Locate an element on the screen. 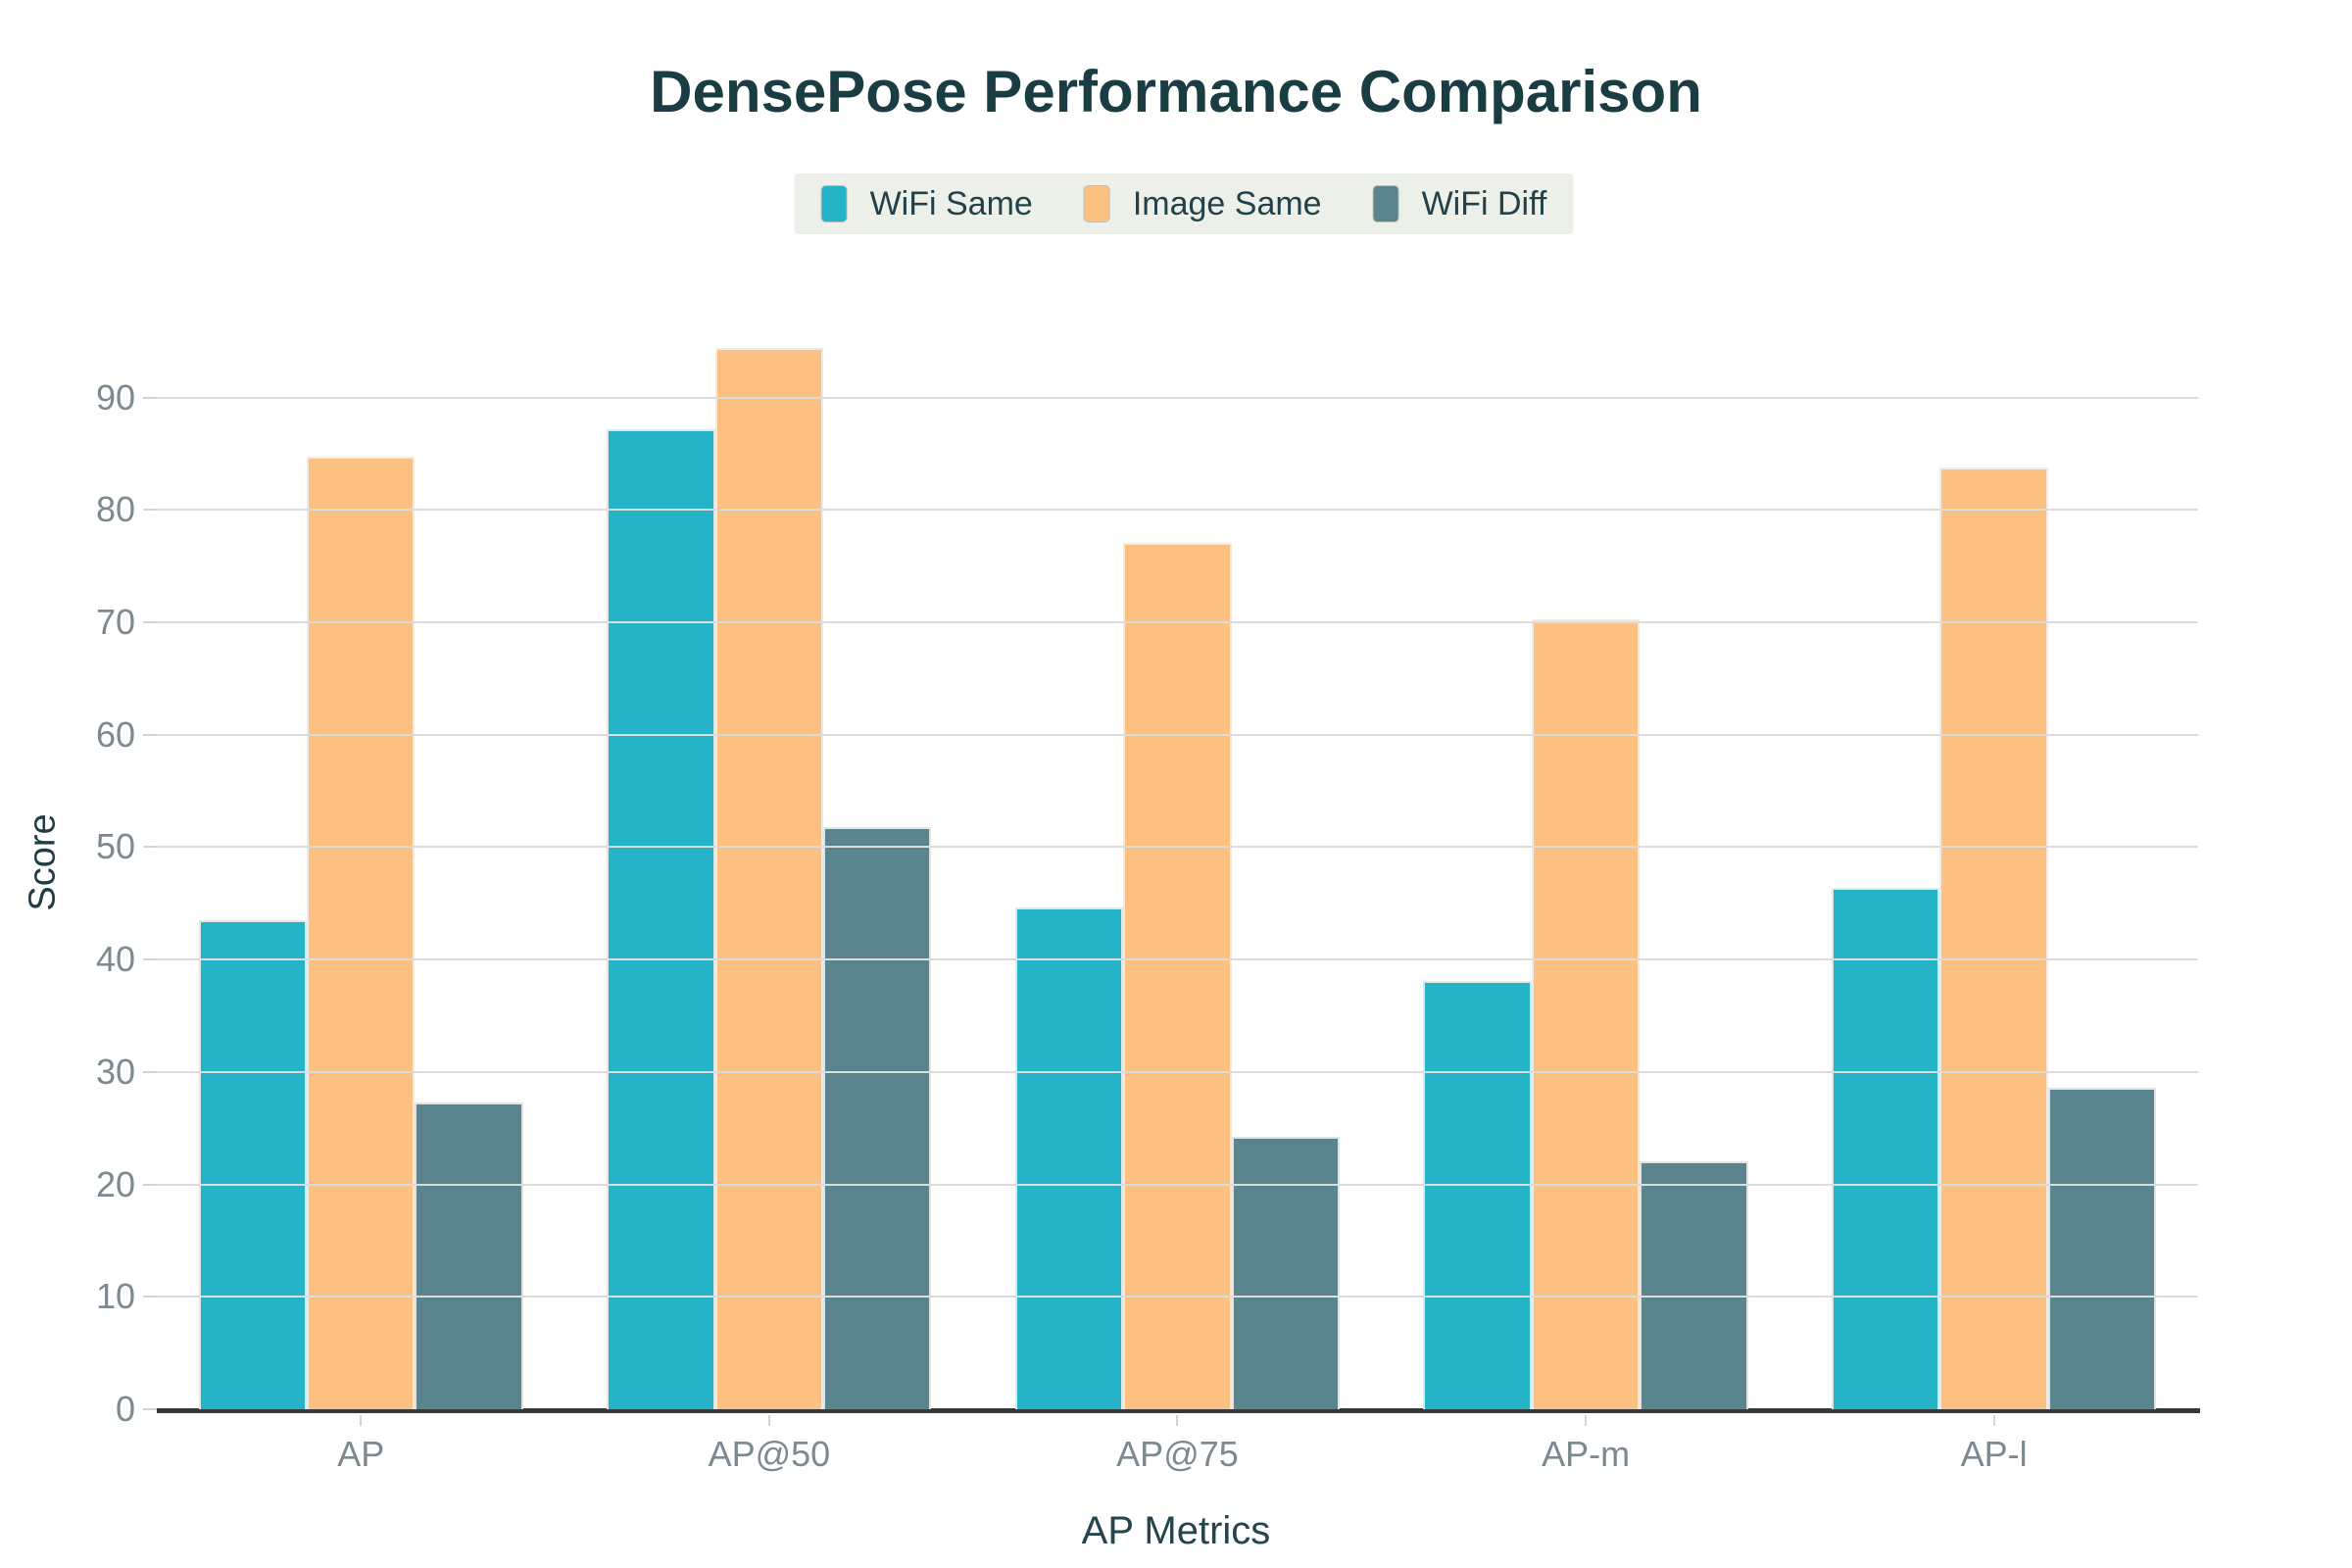 This screenshot has height=1568, width=2352. legend-item-wifi-diff: WiFi Diff is located at coordinates (1459, 203).